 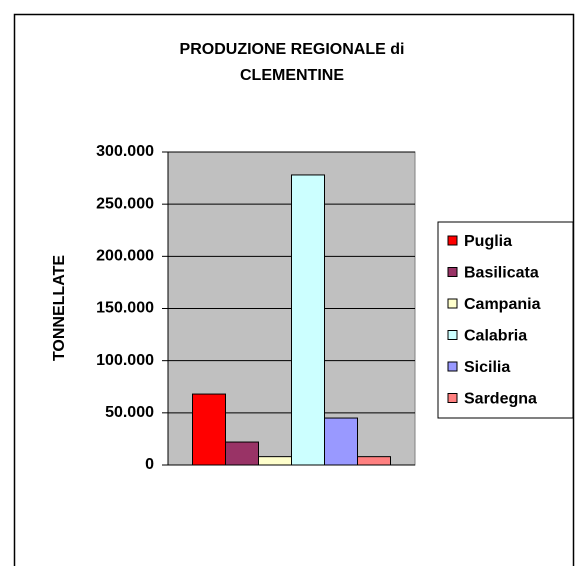 What do you see at coordinates (501, 273) in the screenshot?
I see `legend-label: Basilicata` at bounding box center [501, 273].